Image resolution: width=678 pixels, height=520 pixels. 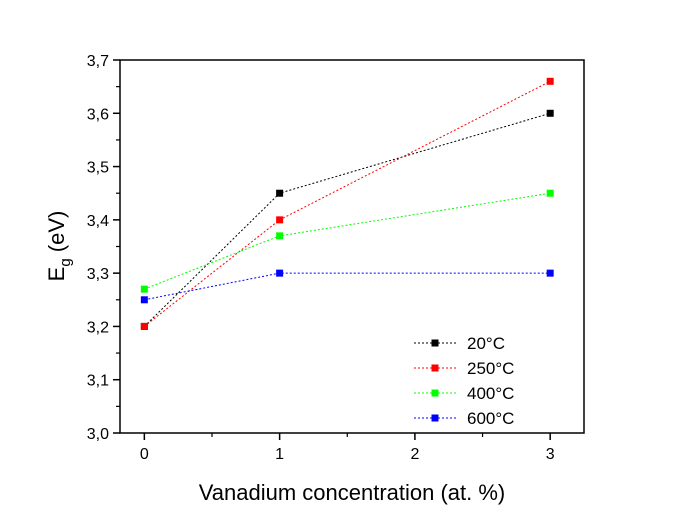 I want to click on y-tick-label: 3,6, so click(x=98, y=114).